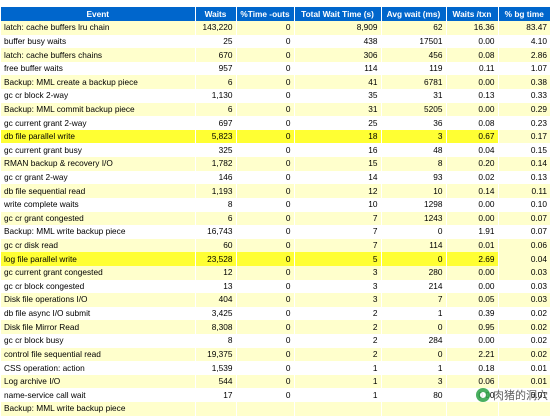 The image size is (554, 416). I want to click on cell-bg-time: 0.29, so click(524, 109).